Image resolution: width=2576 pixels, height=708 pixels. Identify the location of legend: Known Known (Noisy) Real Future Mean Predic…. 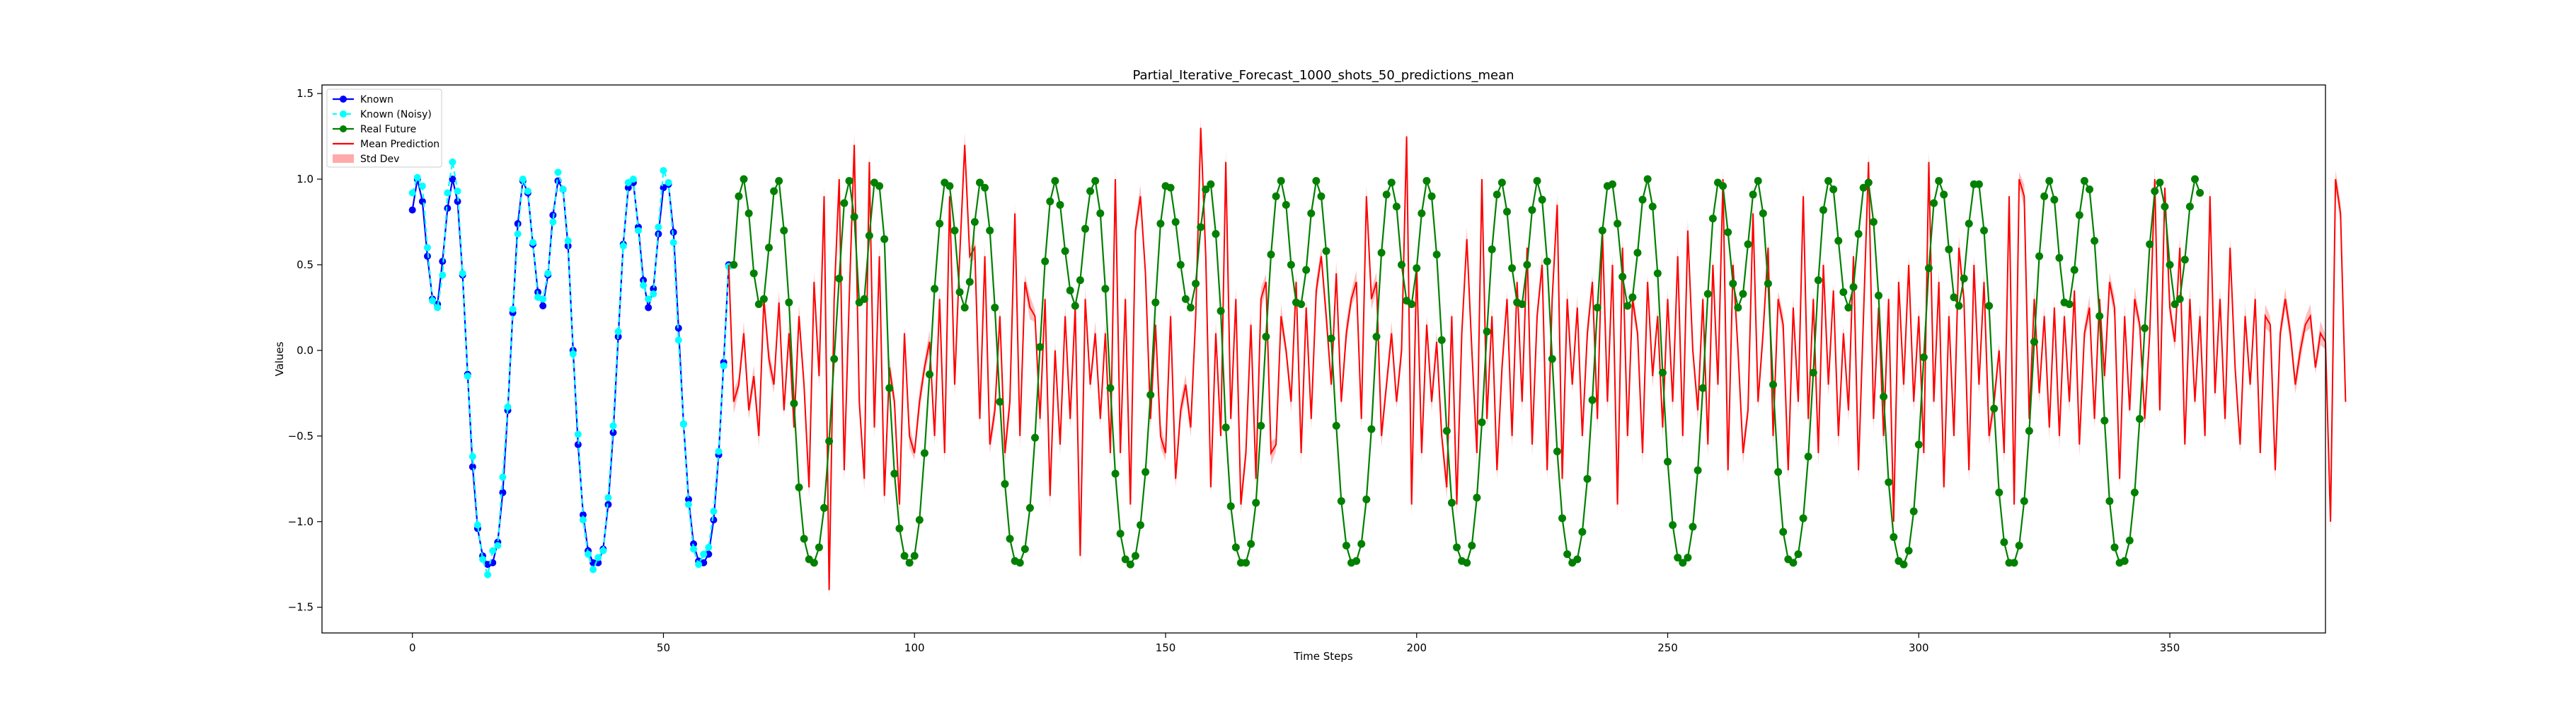
(384, 128).